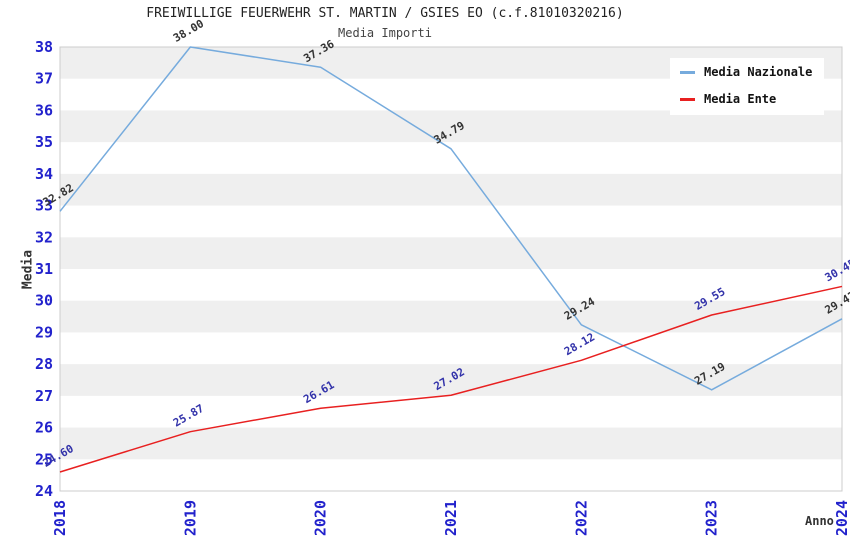  What do you see at coordinates (747, 86) in the screenshot?
I see `legend: Media Nazionale Media Ente` at bounding box center [747, 86].